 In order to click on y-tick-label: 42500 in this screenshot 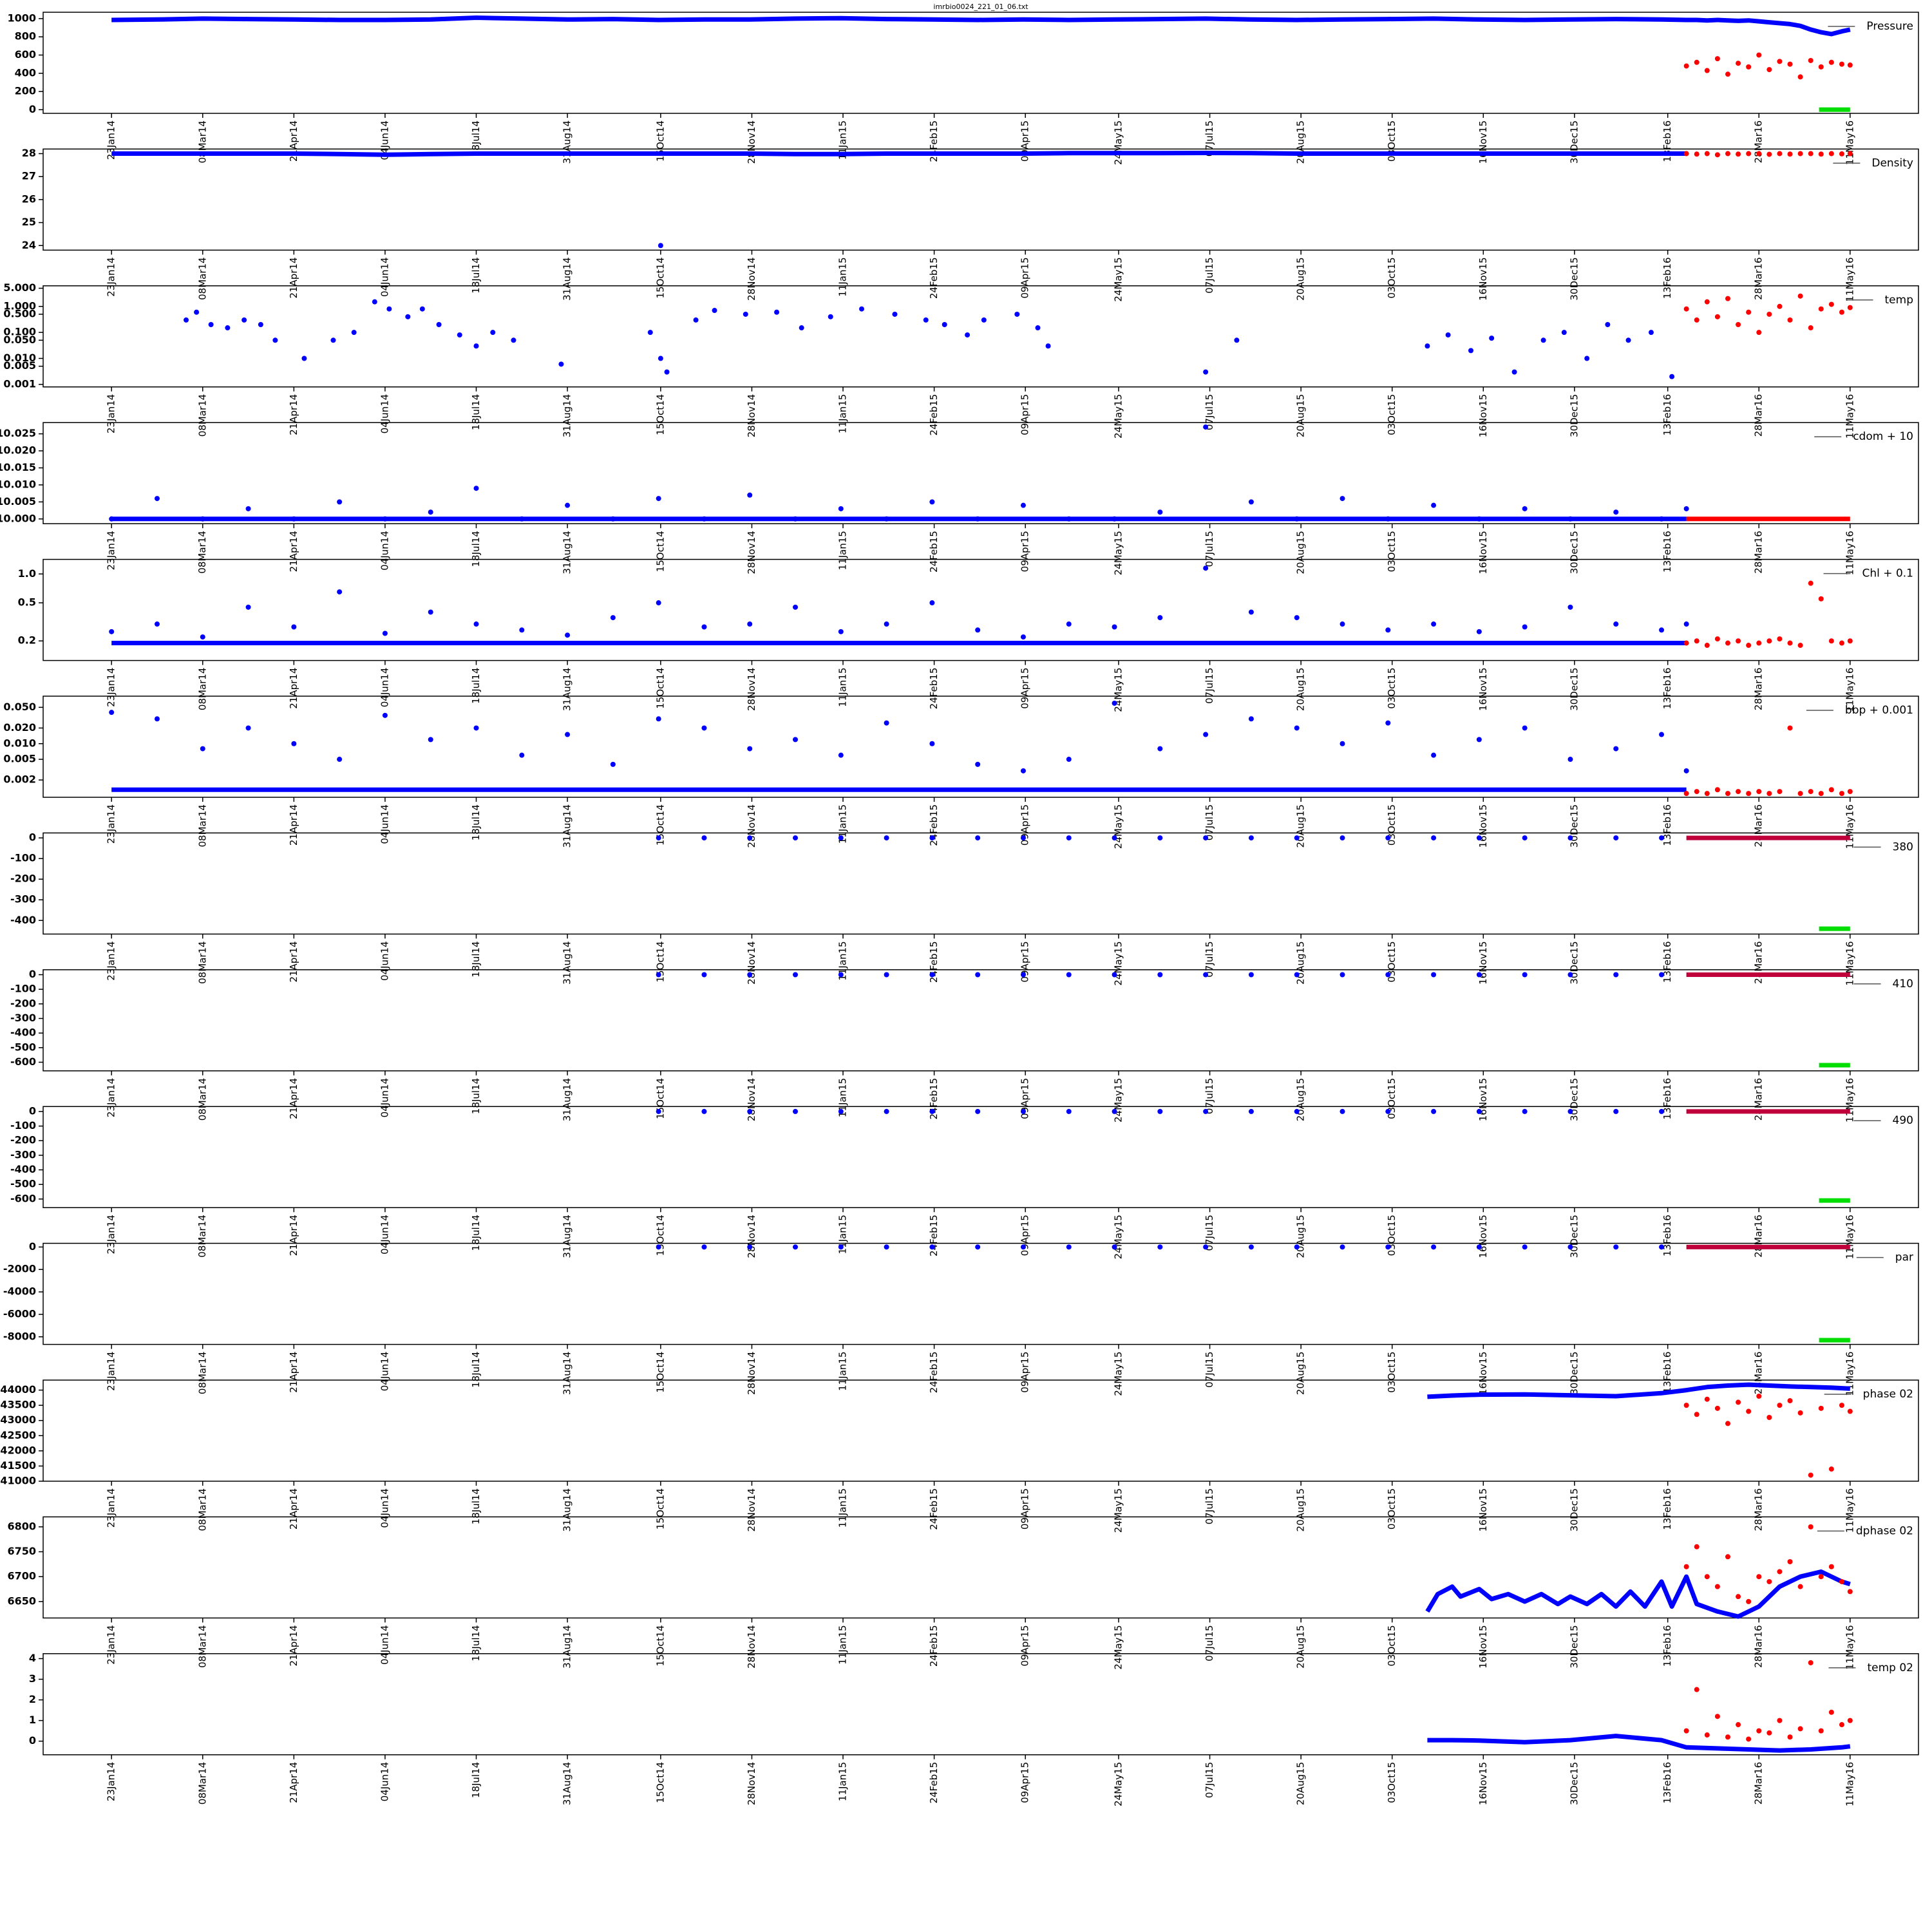, I will do `click(18, 1435)`.